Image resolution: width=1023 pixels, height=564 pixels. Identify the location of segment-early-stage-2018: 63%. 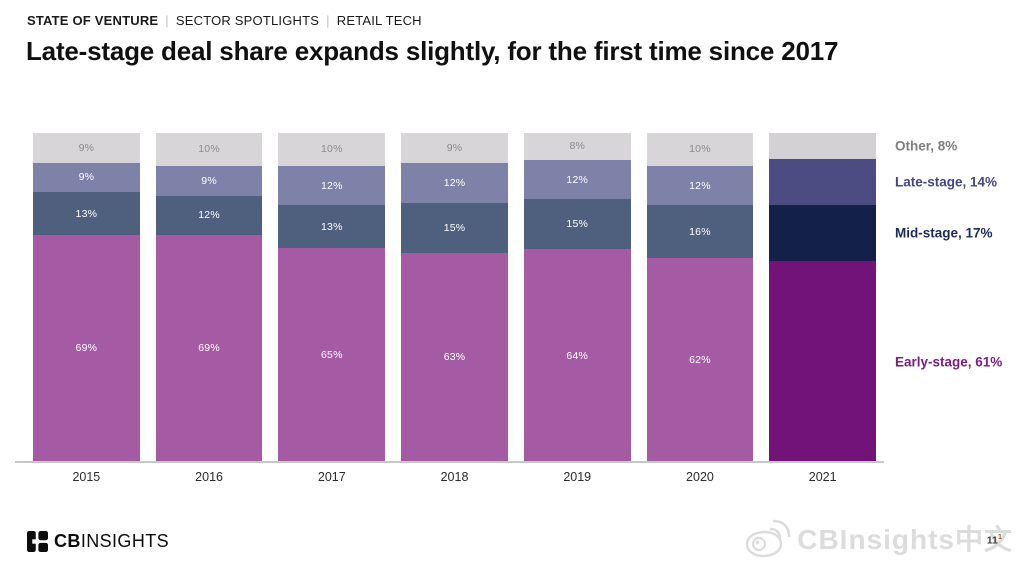
(454, 357).